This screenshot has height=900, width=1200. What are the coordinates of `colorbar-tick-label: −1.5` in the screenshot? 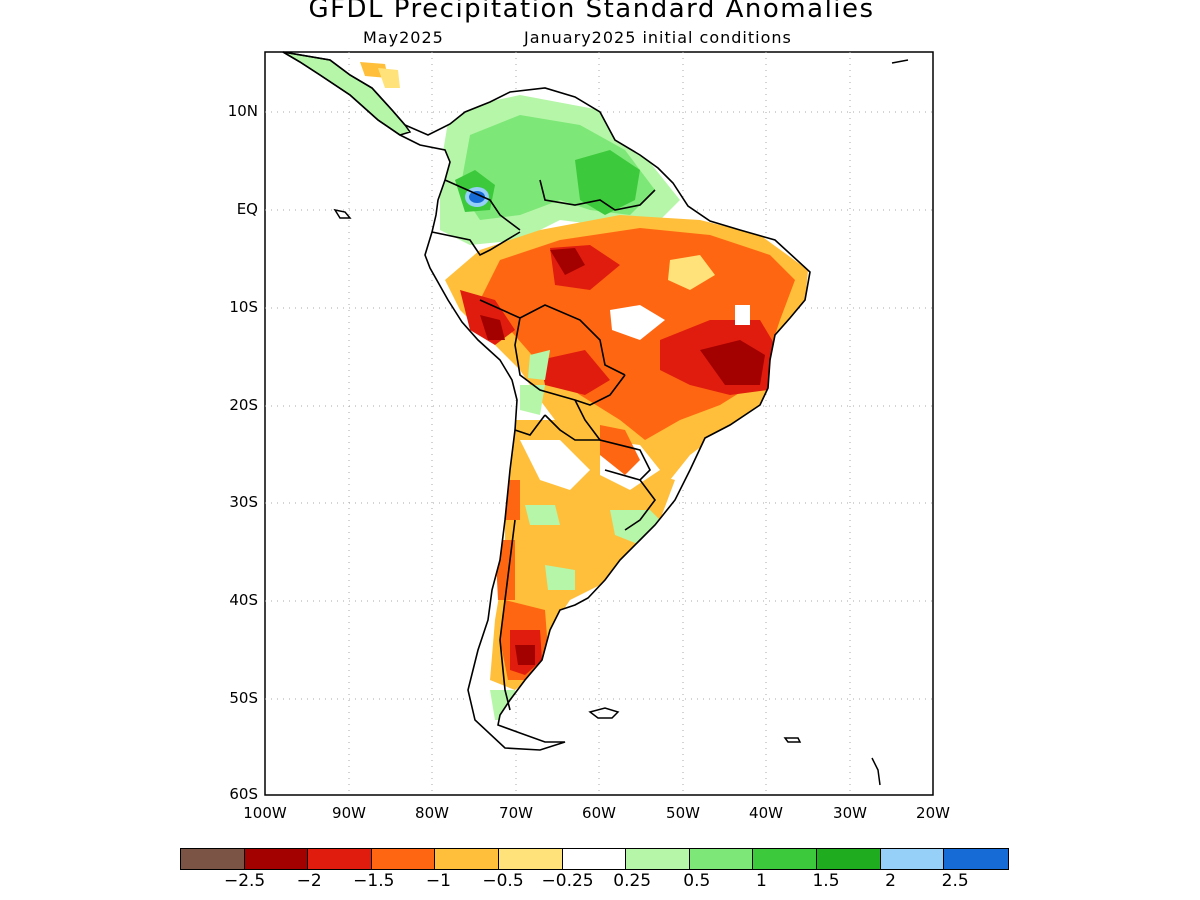 It's located at (374, 881).